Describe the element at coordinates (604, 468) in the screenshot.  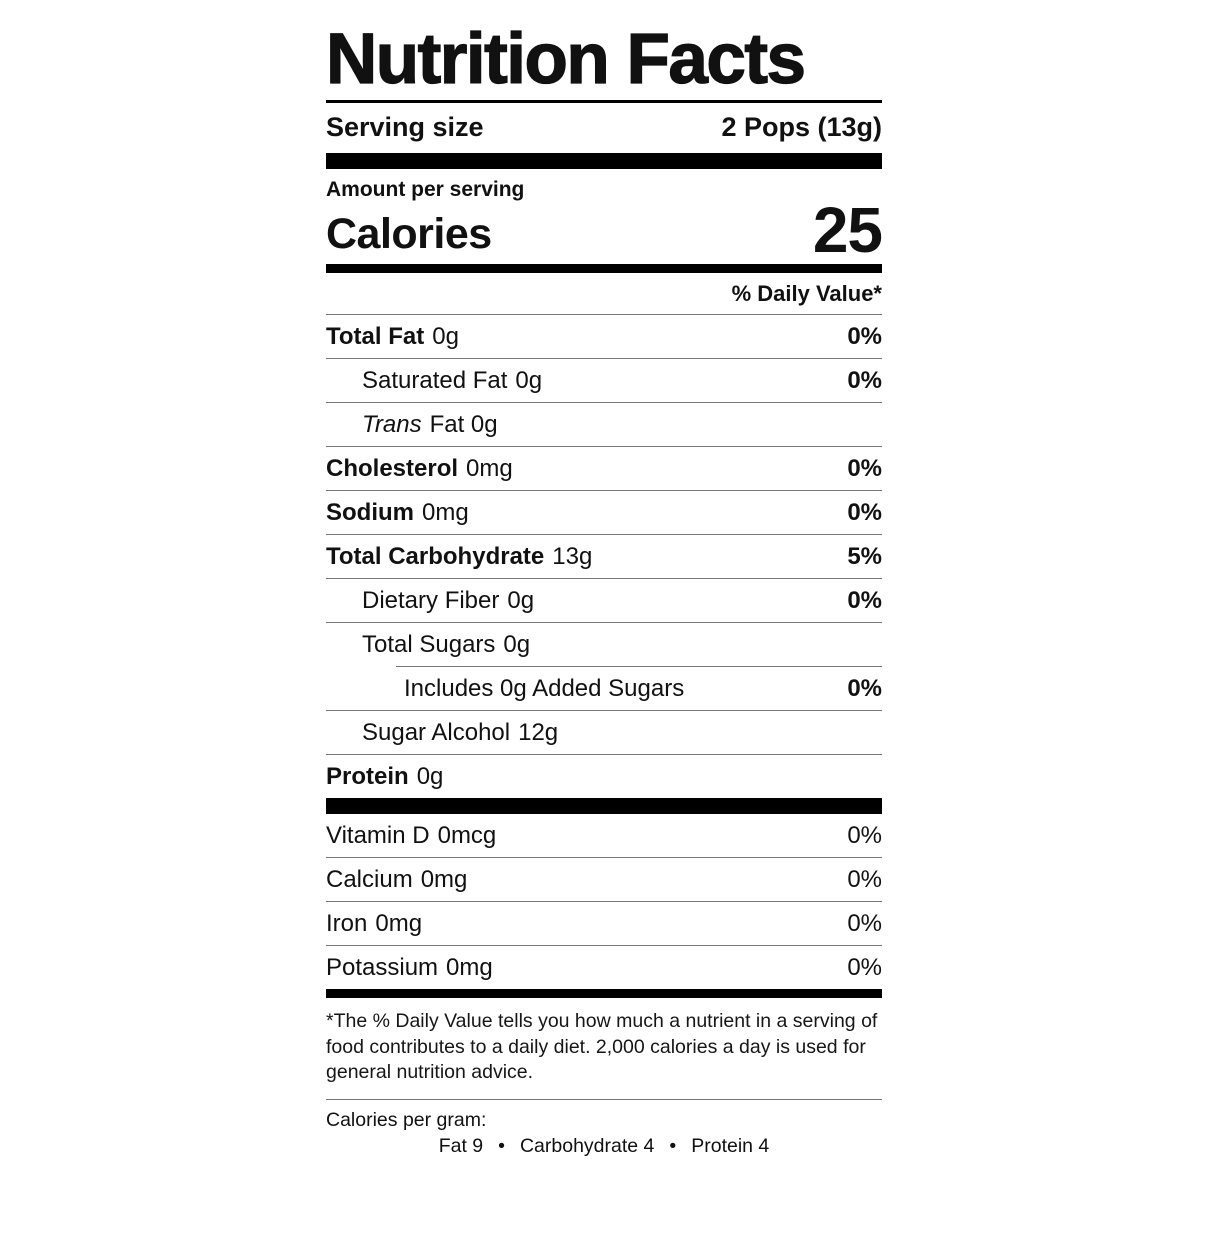
I see `nutrient-row-cholesterol: Cholesterol 0mg 0%` at that location.